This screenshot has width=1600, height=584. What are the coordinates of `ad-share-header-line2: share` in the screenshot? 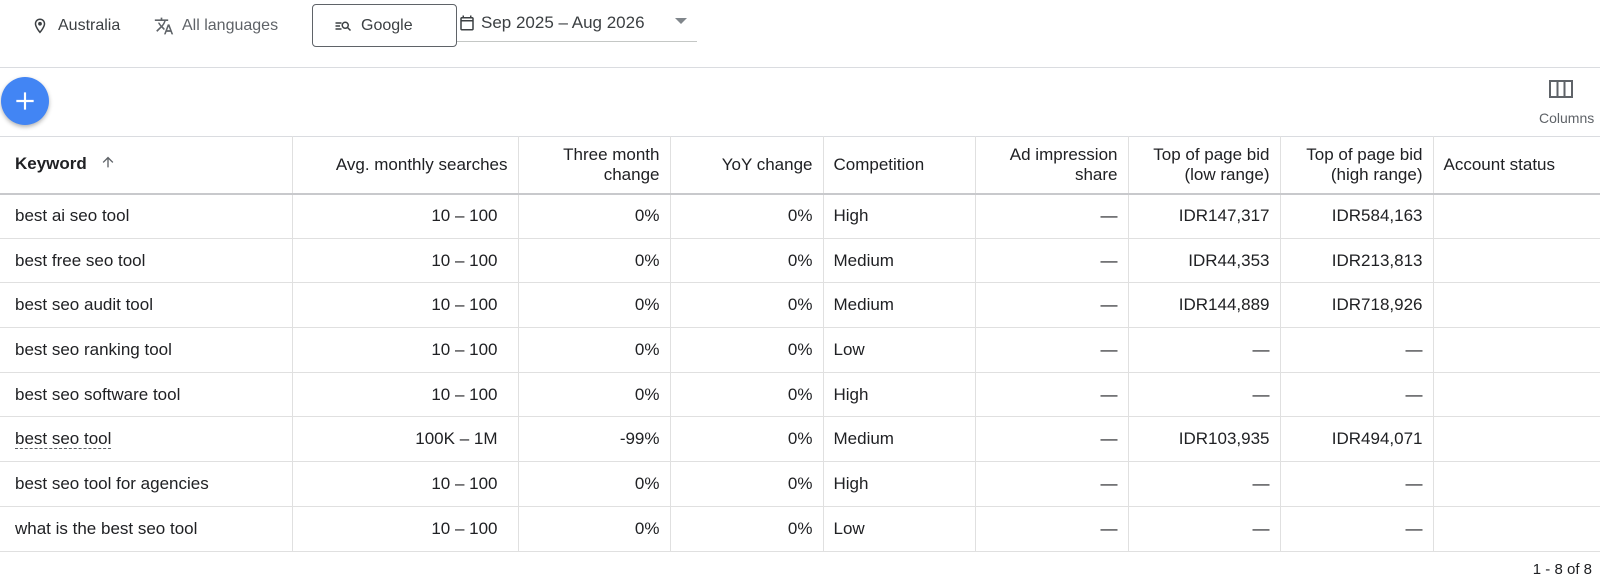 It's located at (1096, 174).